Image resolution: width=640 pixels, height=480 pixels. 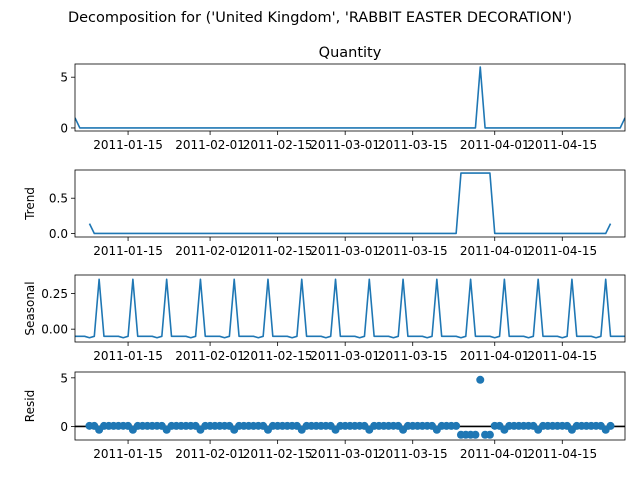 What do you see at coordinates (30, 406) in the screenshot?
I see `resid-ylabel: Resid` at bounding box center [30, 406].